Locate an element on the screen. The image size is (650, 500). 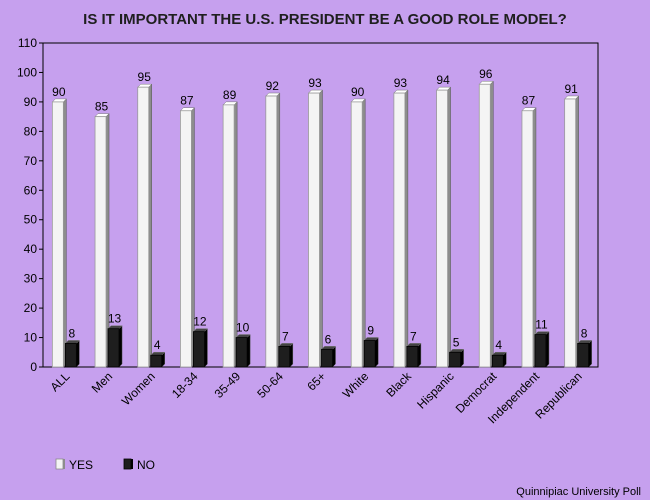
yes-value-label: 85 is located at coordinates (102, 107).